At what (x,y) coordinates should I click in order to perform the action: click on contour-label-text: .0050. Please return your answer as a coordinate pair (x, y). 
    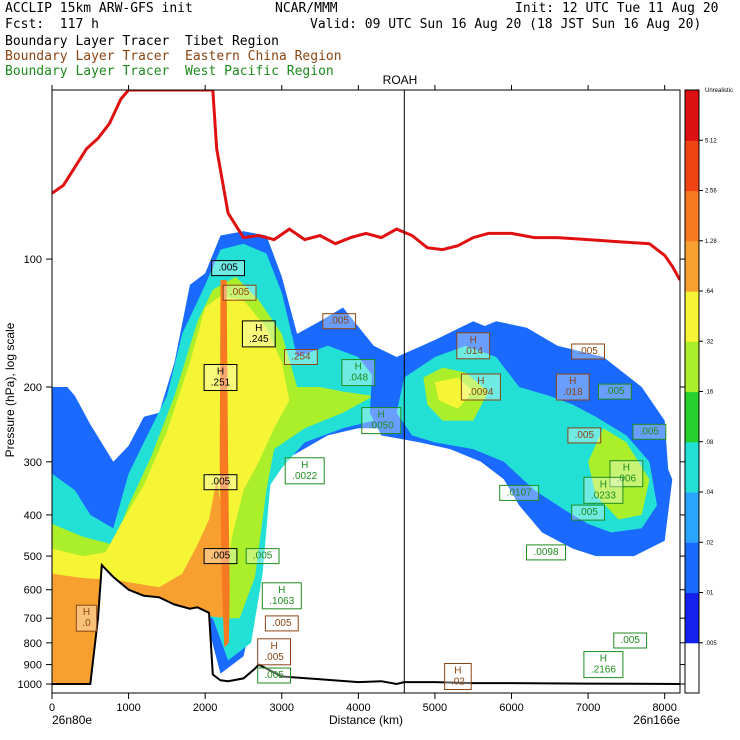
    Looking at the image, I should click on (381, 426).